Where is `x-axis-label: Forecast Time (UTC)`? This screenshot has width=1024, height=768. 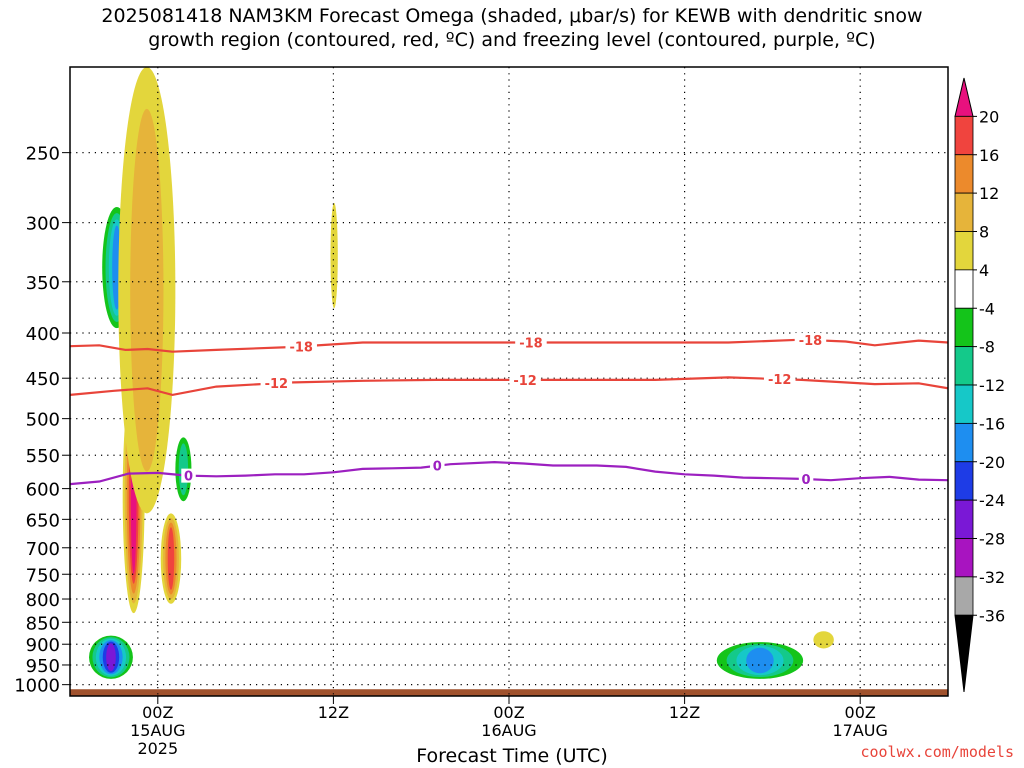 x-axis-label: Forecast Time (UTC) is located at coordinates (512, 756).